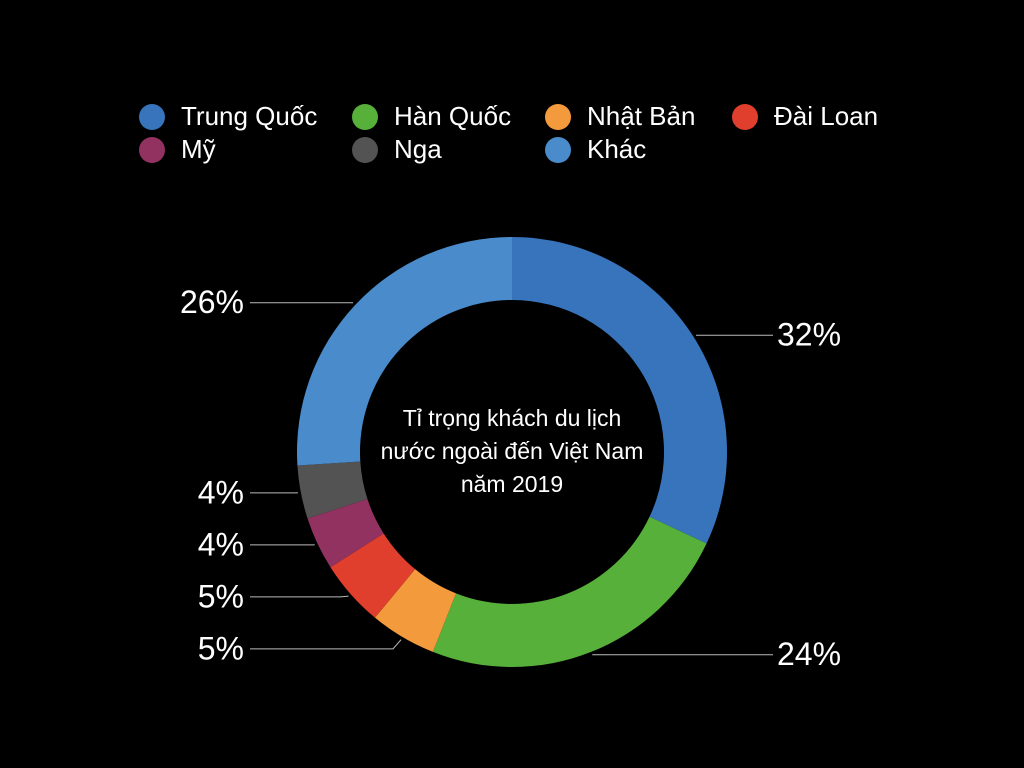 This screenshot has height=768, width=1024. Describe the element at coordinates (198, 149) in the screenshot. I see `legend-label: Mỹ` at that location.